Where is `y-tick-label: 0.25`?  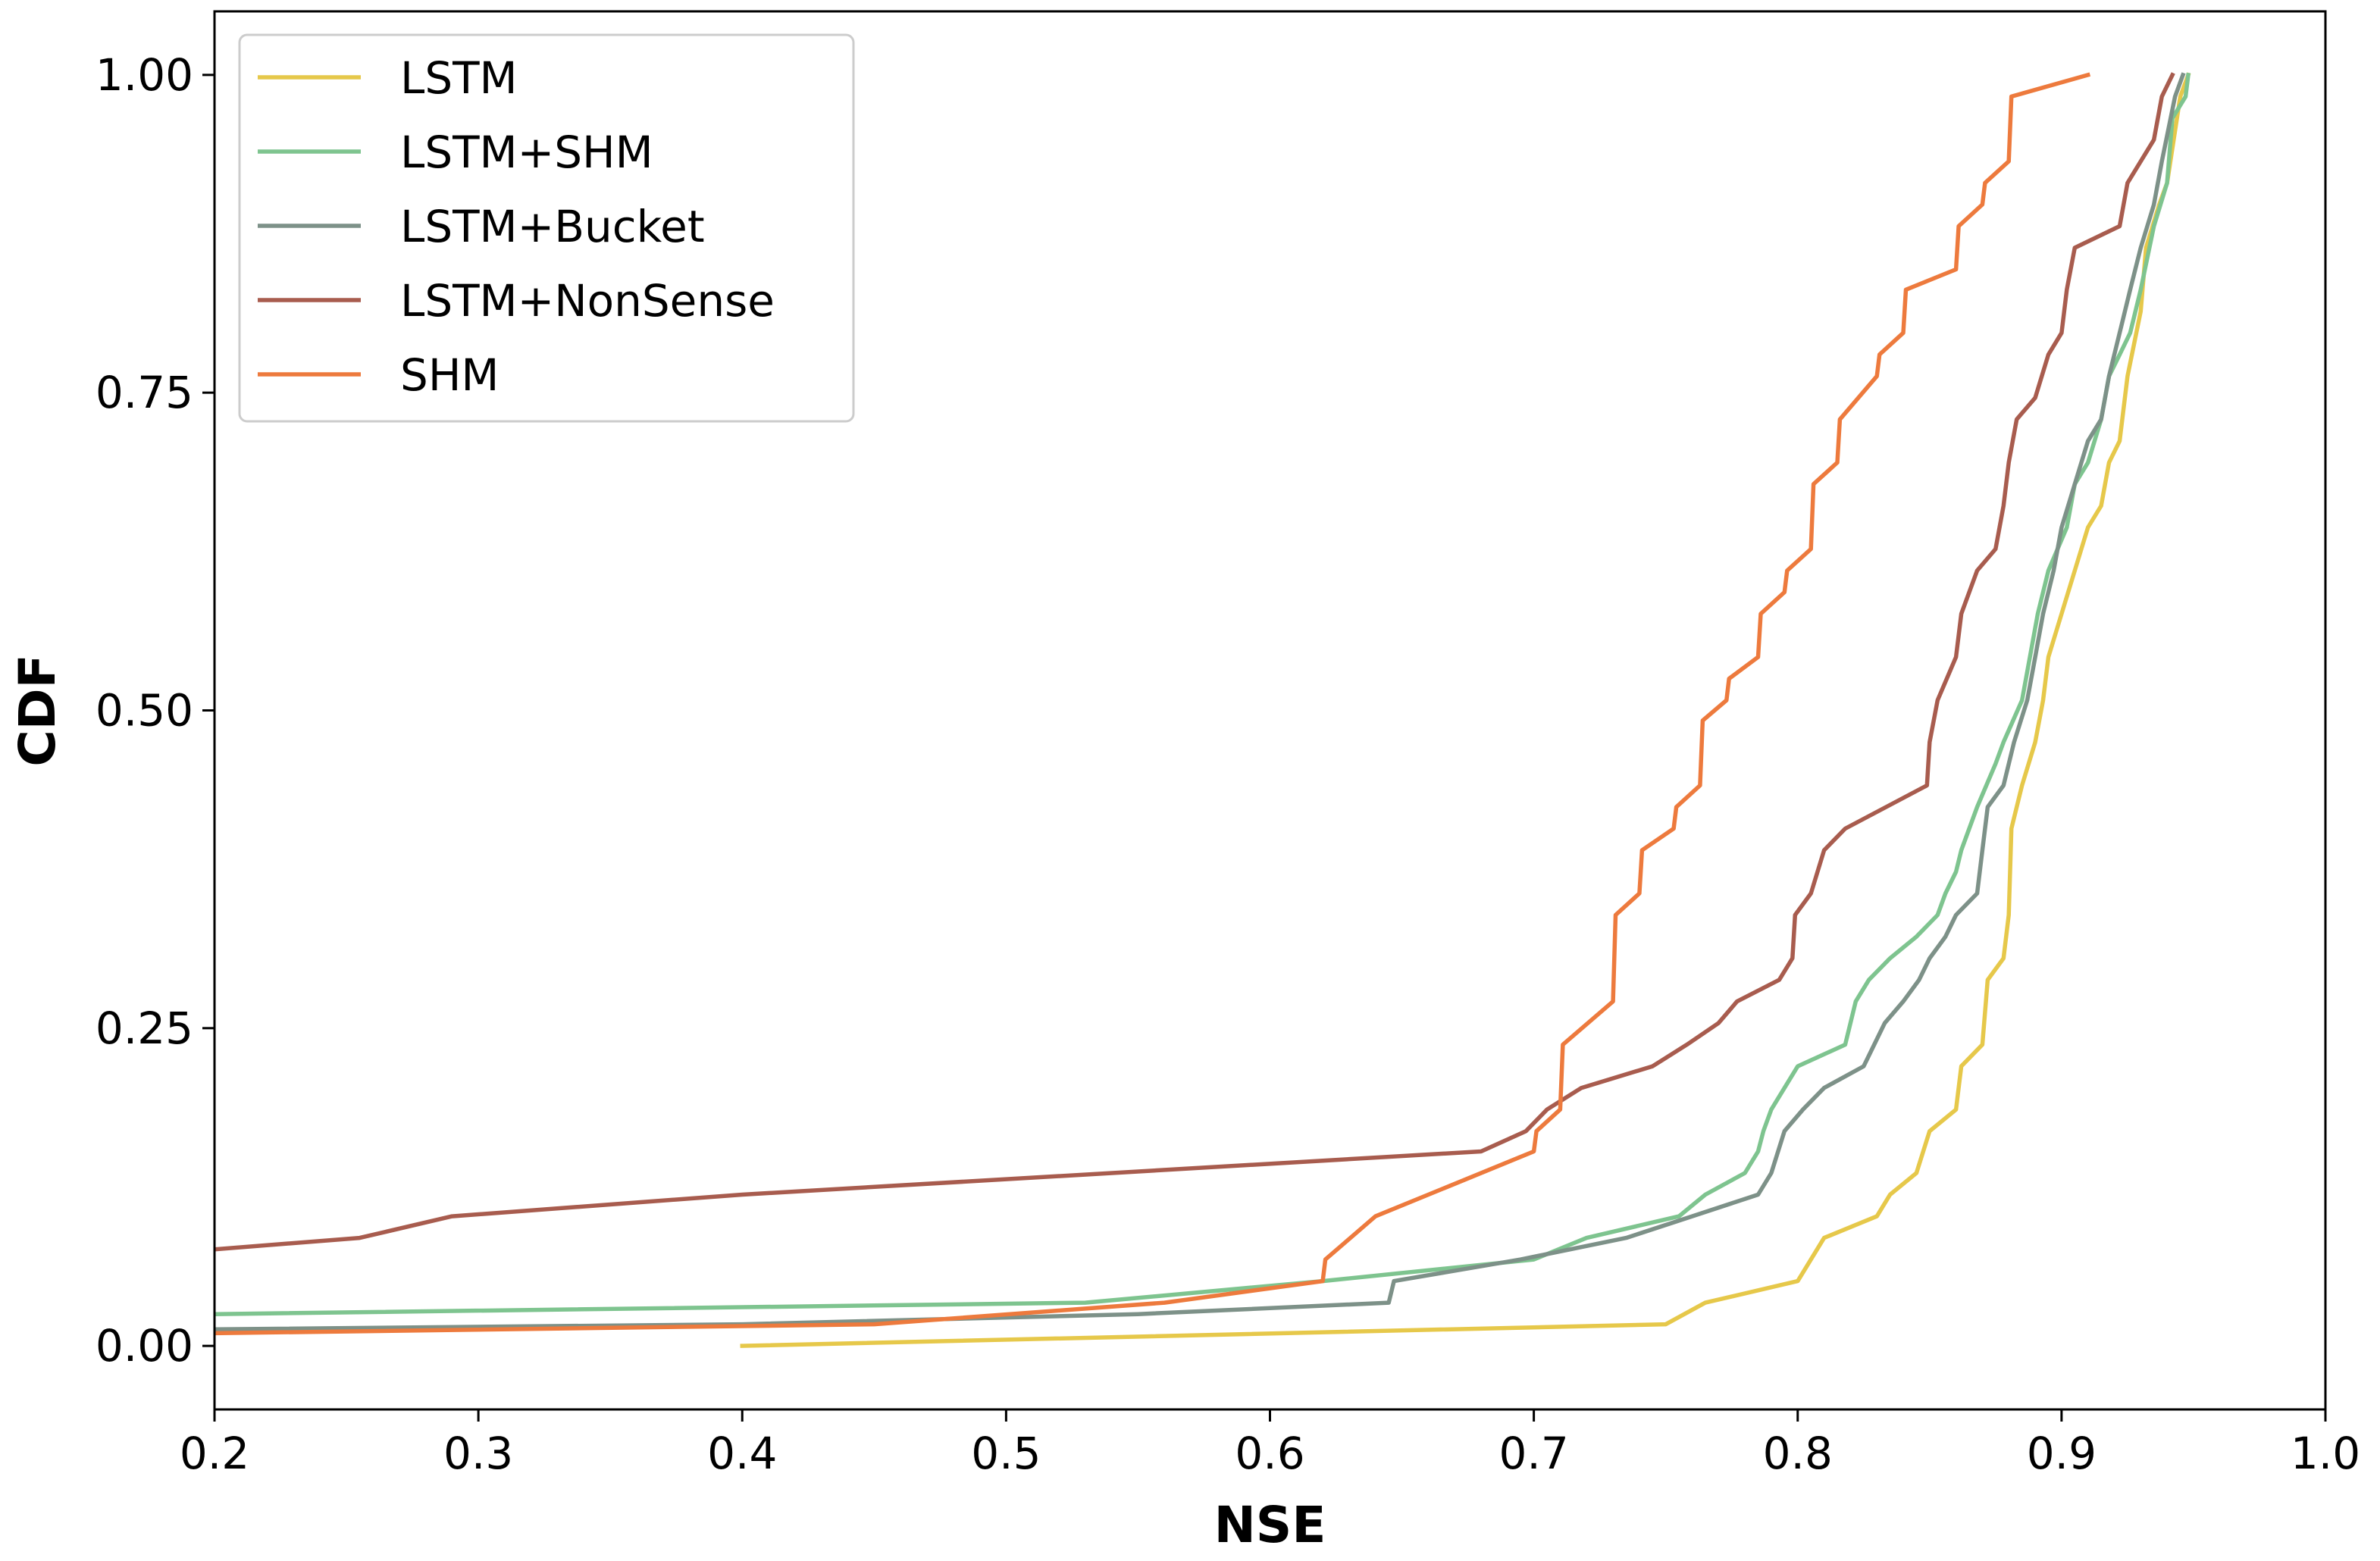
y-tick-label: 0.25 is located at coordinates (144, 1029).